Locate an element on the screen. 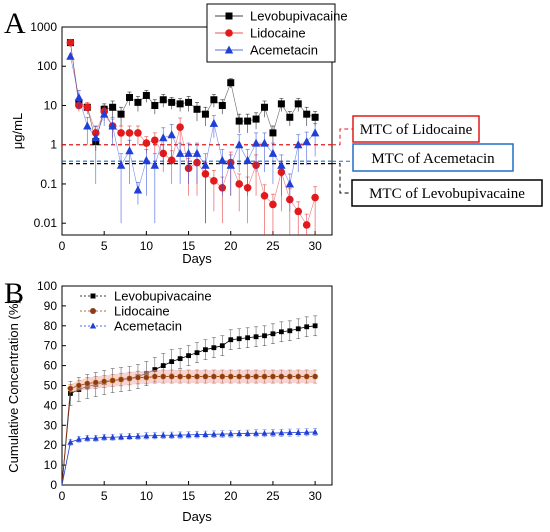 The height and width of the screenshot is (532, 550). x-tick-label-a: 25 is located at coordinates (273, 246).